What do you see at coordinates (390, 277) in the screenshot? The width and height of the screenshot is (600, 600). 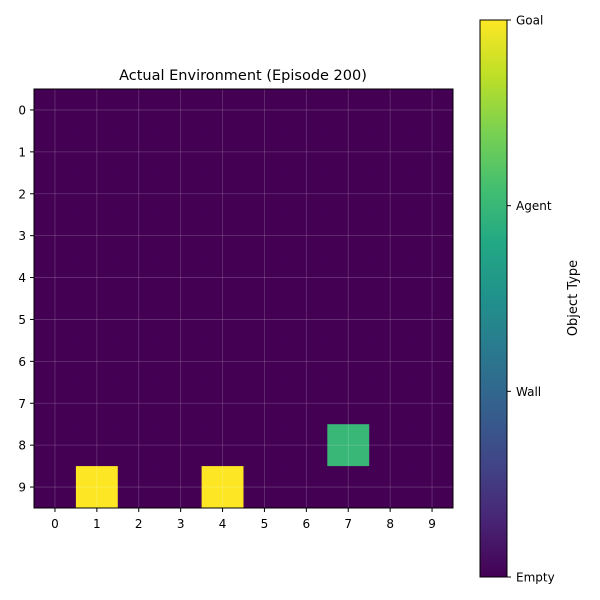 I see `heatmap-cell-r4-c8` at bounding box center [390, 277].